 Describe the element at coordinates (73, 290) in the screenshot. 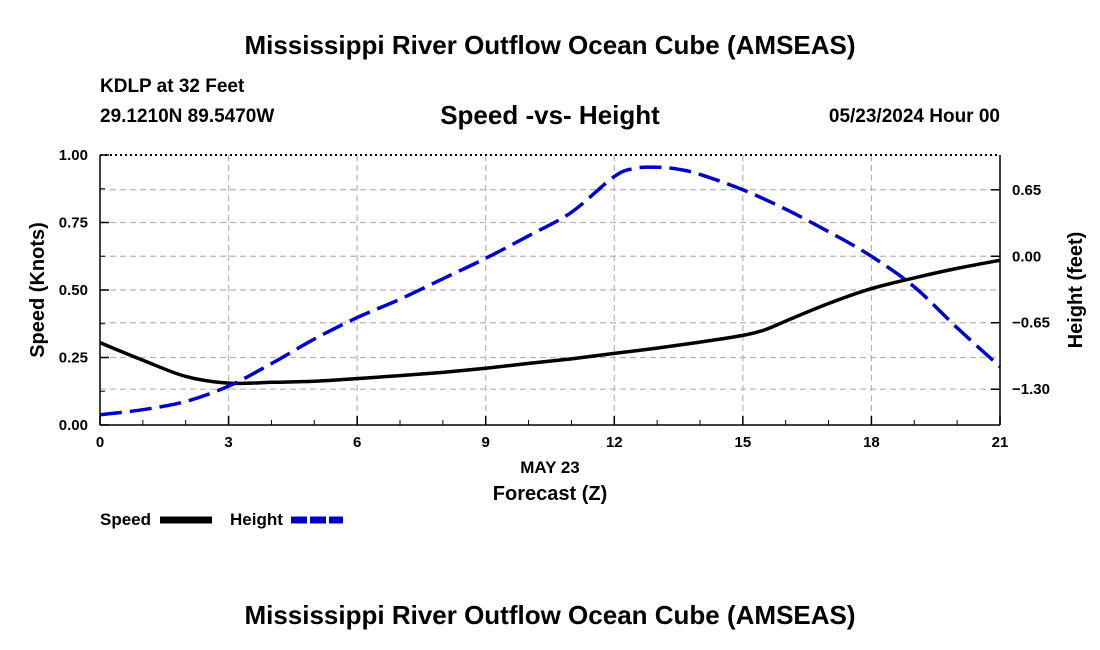

I see `y-tick-label-left: 0.50` at that location.